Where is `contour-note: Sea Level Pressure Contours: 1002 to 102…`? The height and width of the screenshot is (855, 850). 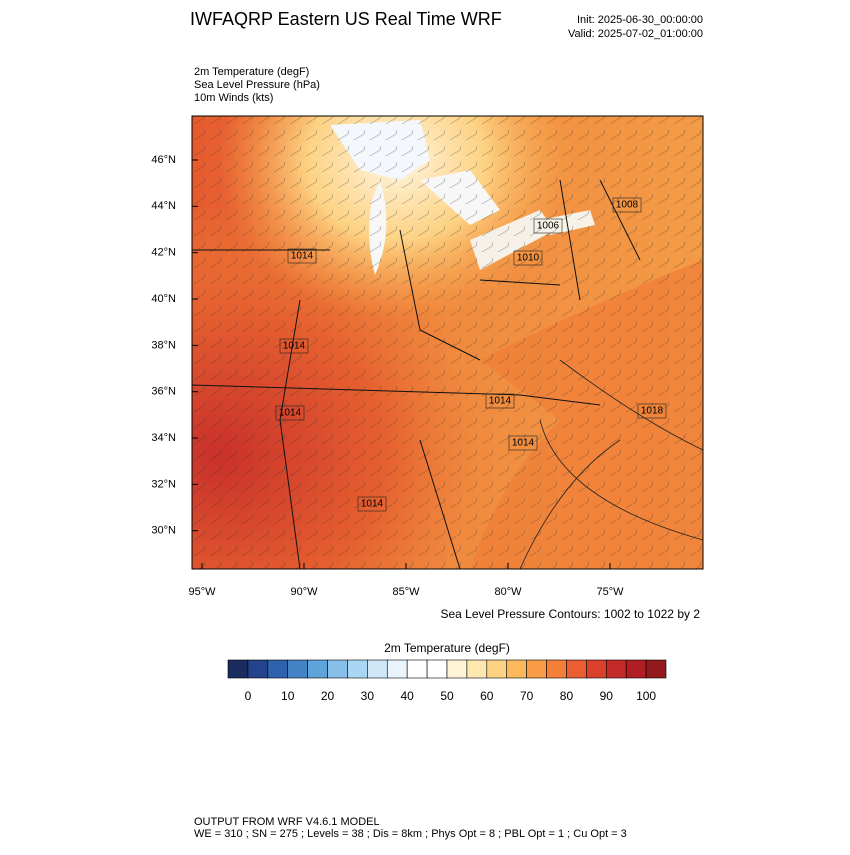
contour-note: Sea Level Pressure Contours: 1002 to 102… is located at coordinates (571, 614).